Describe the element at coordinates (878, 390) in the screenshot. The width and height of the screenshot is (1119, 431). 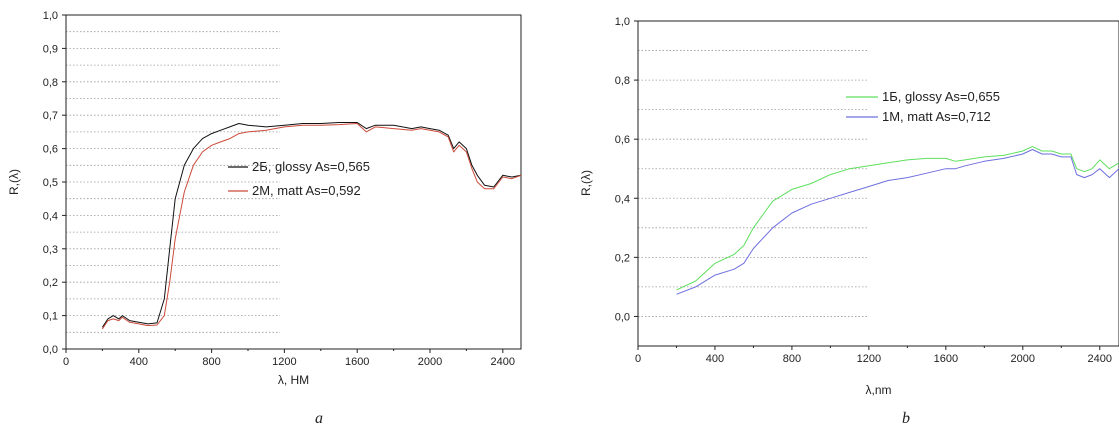
I see `x-axis-title: λ,nm` at that location.